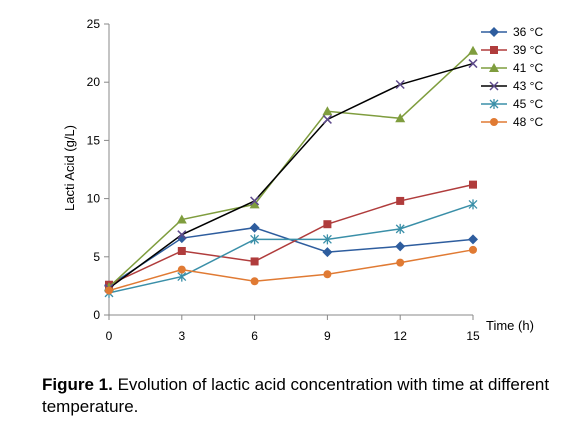 This screenshot has height=423, width=563. What do you see at coordinates (512, 68) in the screenshot?
I see `legend-entry: 41 °C` at bounding box center [512, 68].